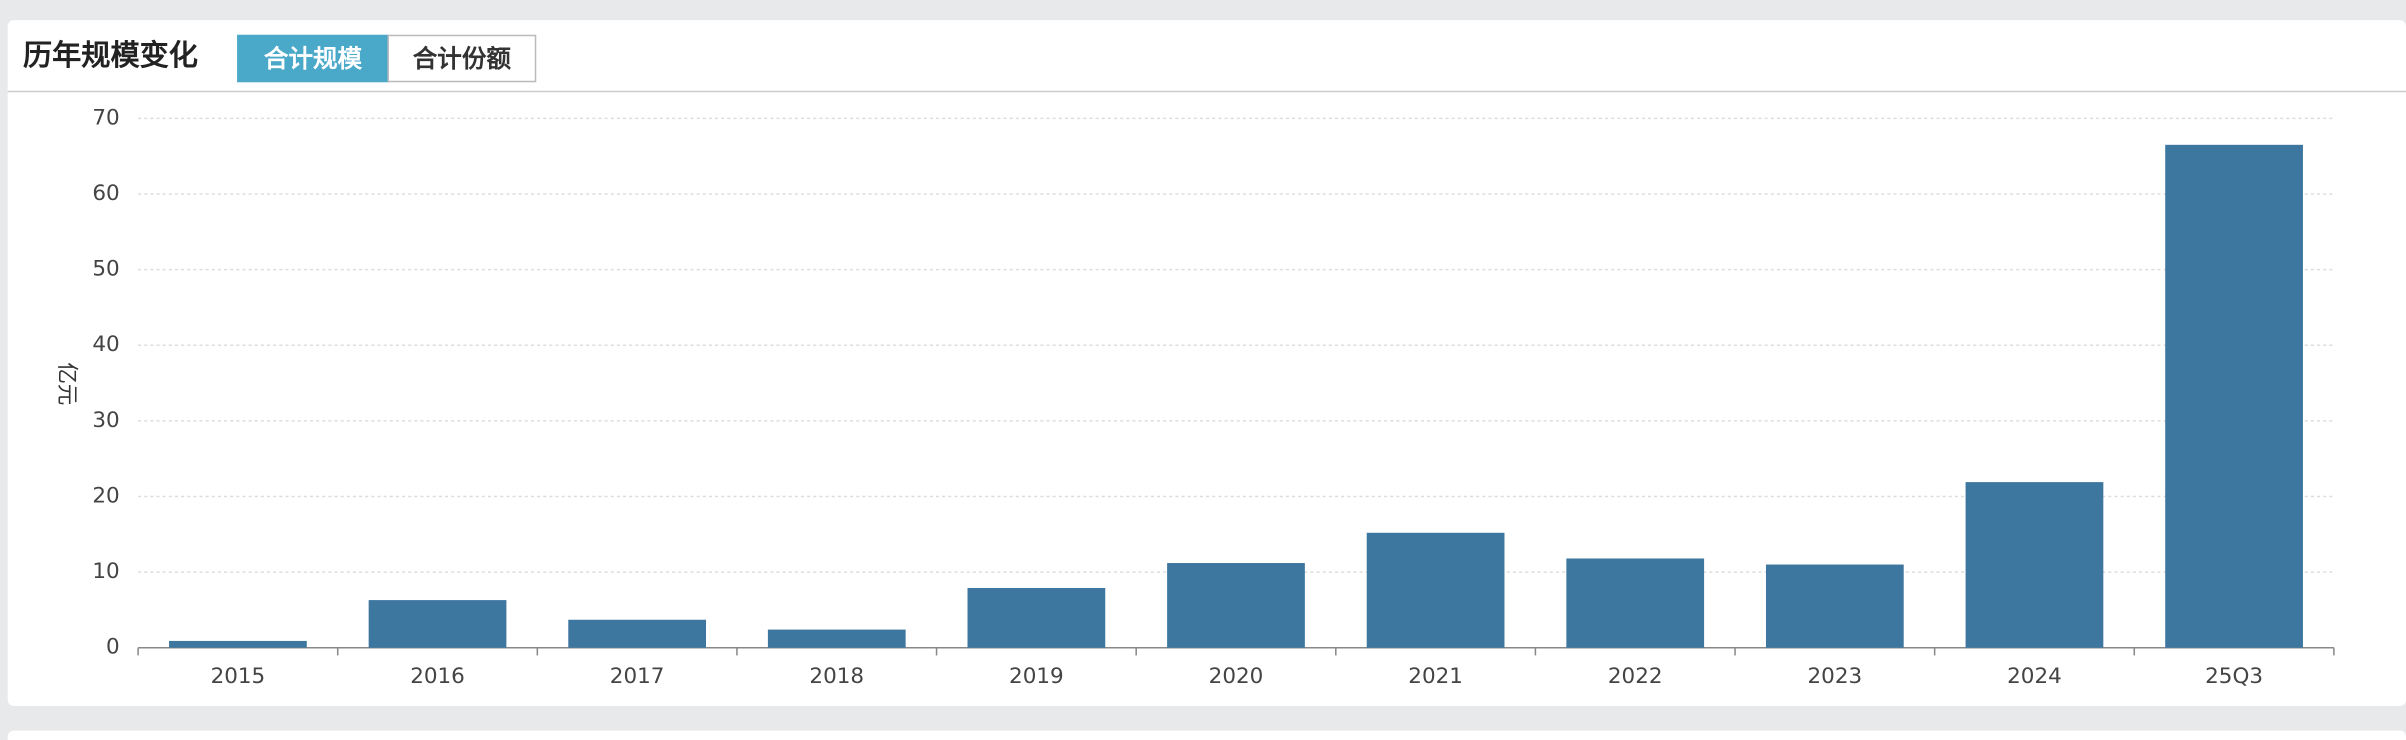 This screenshot has width=2406, height=740. I want to click on x-tick-label: 2024, so click(2034, 676).